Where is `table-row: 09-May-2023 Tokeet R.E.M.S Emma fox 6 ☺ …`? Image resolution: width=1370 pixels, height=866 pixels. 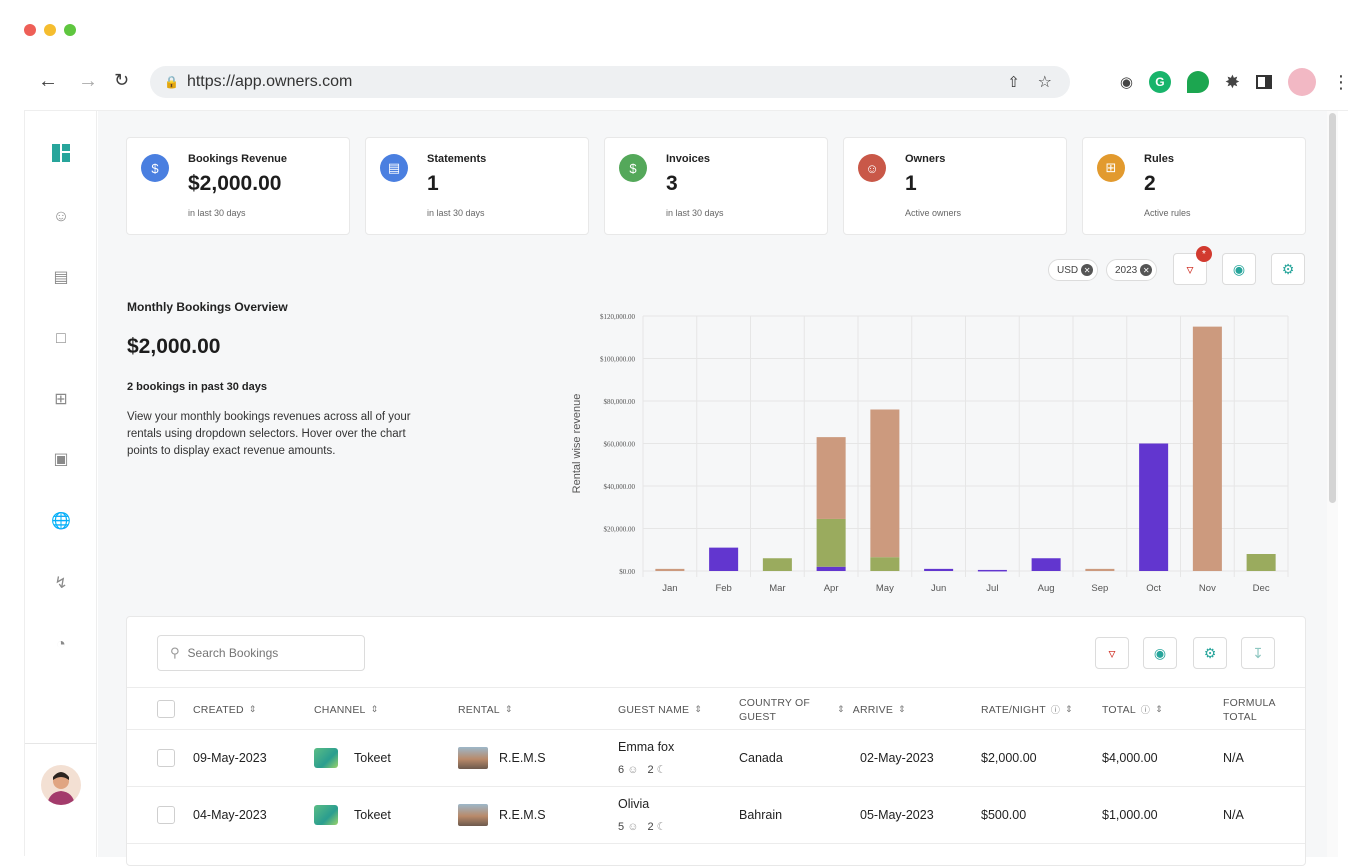 table-row: 09-May-2023 Tokeet R.E.M.S Emma fox 6 ☺ … is located at coordinates (716, 758).